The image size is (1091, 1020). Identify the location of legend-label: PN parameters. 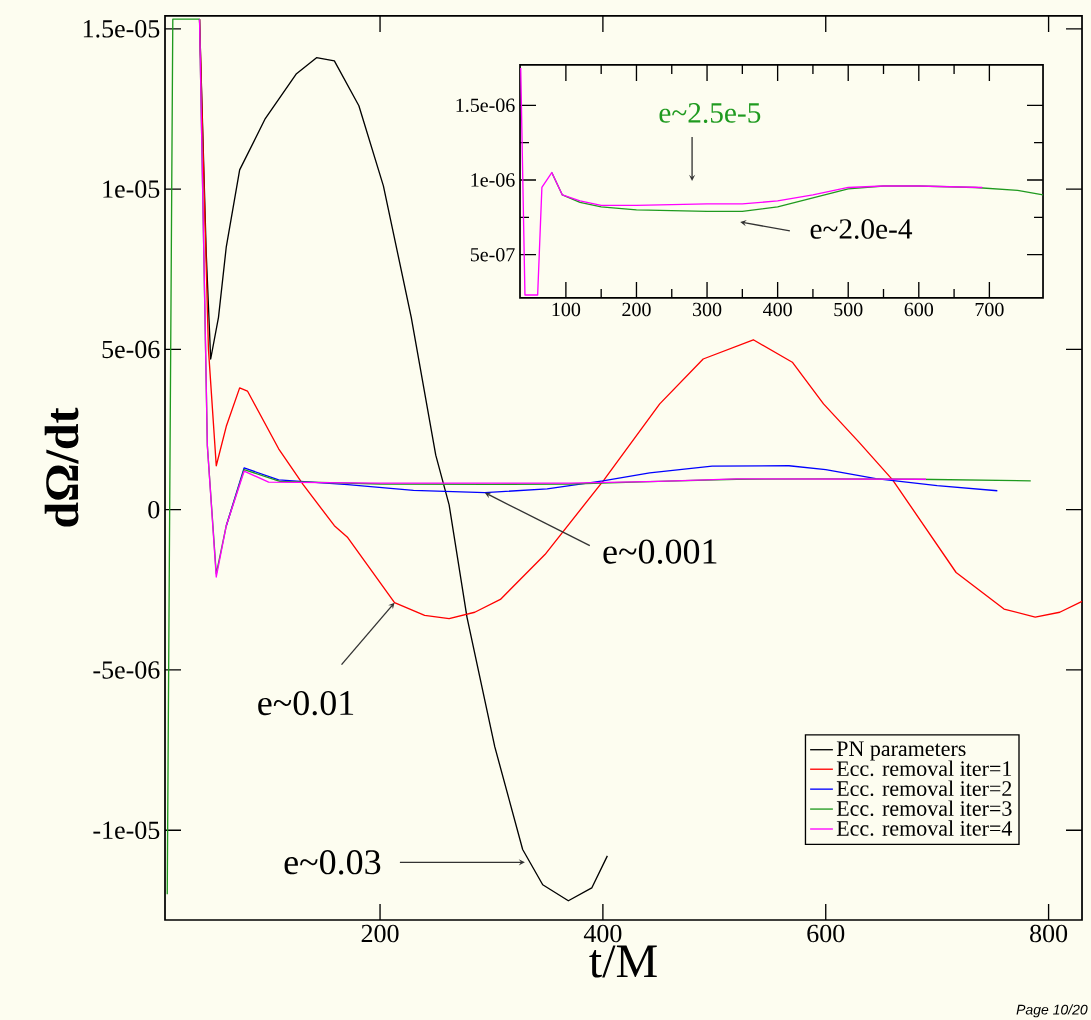
(901, 751).